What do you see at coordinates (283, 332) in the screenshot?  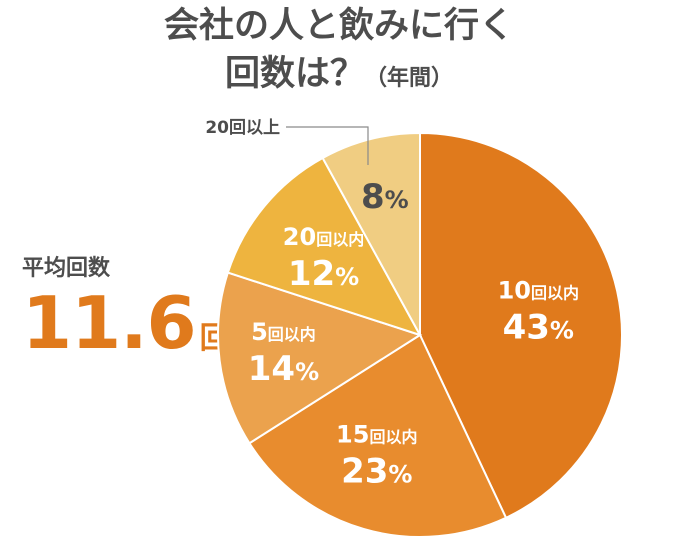 I see `slice-category-label: 5回以内` at bounding box center [283, 332].